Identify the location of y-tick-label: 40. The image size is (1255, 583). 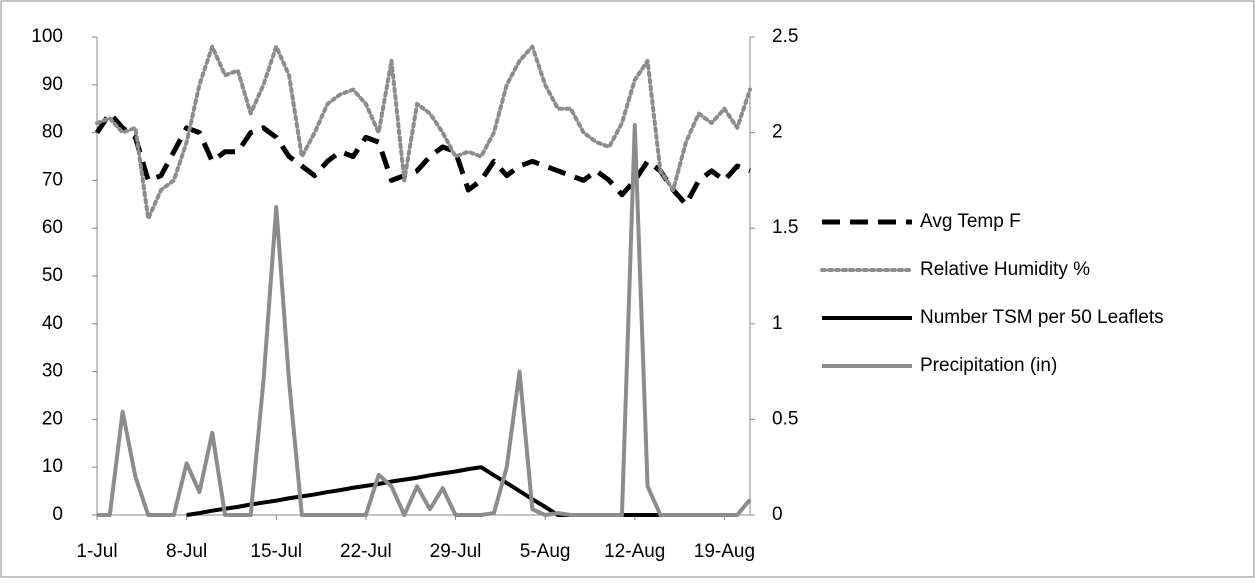
(52, 323).